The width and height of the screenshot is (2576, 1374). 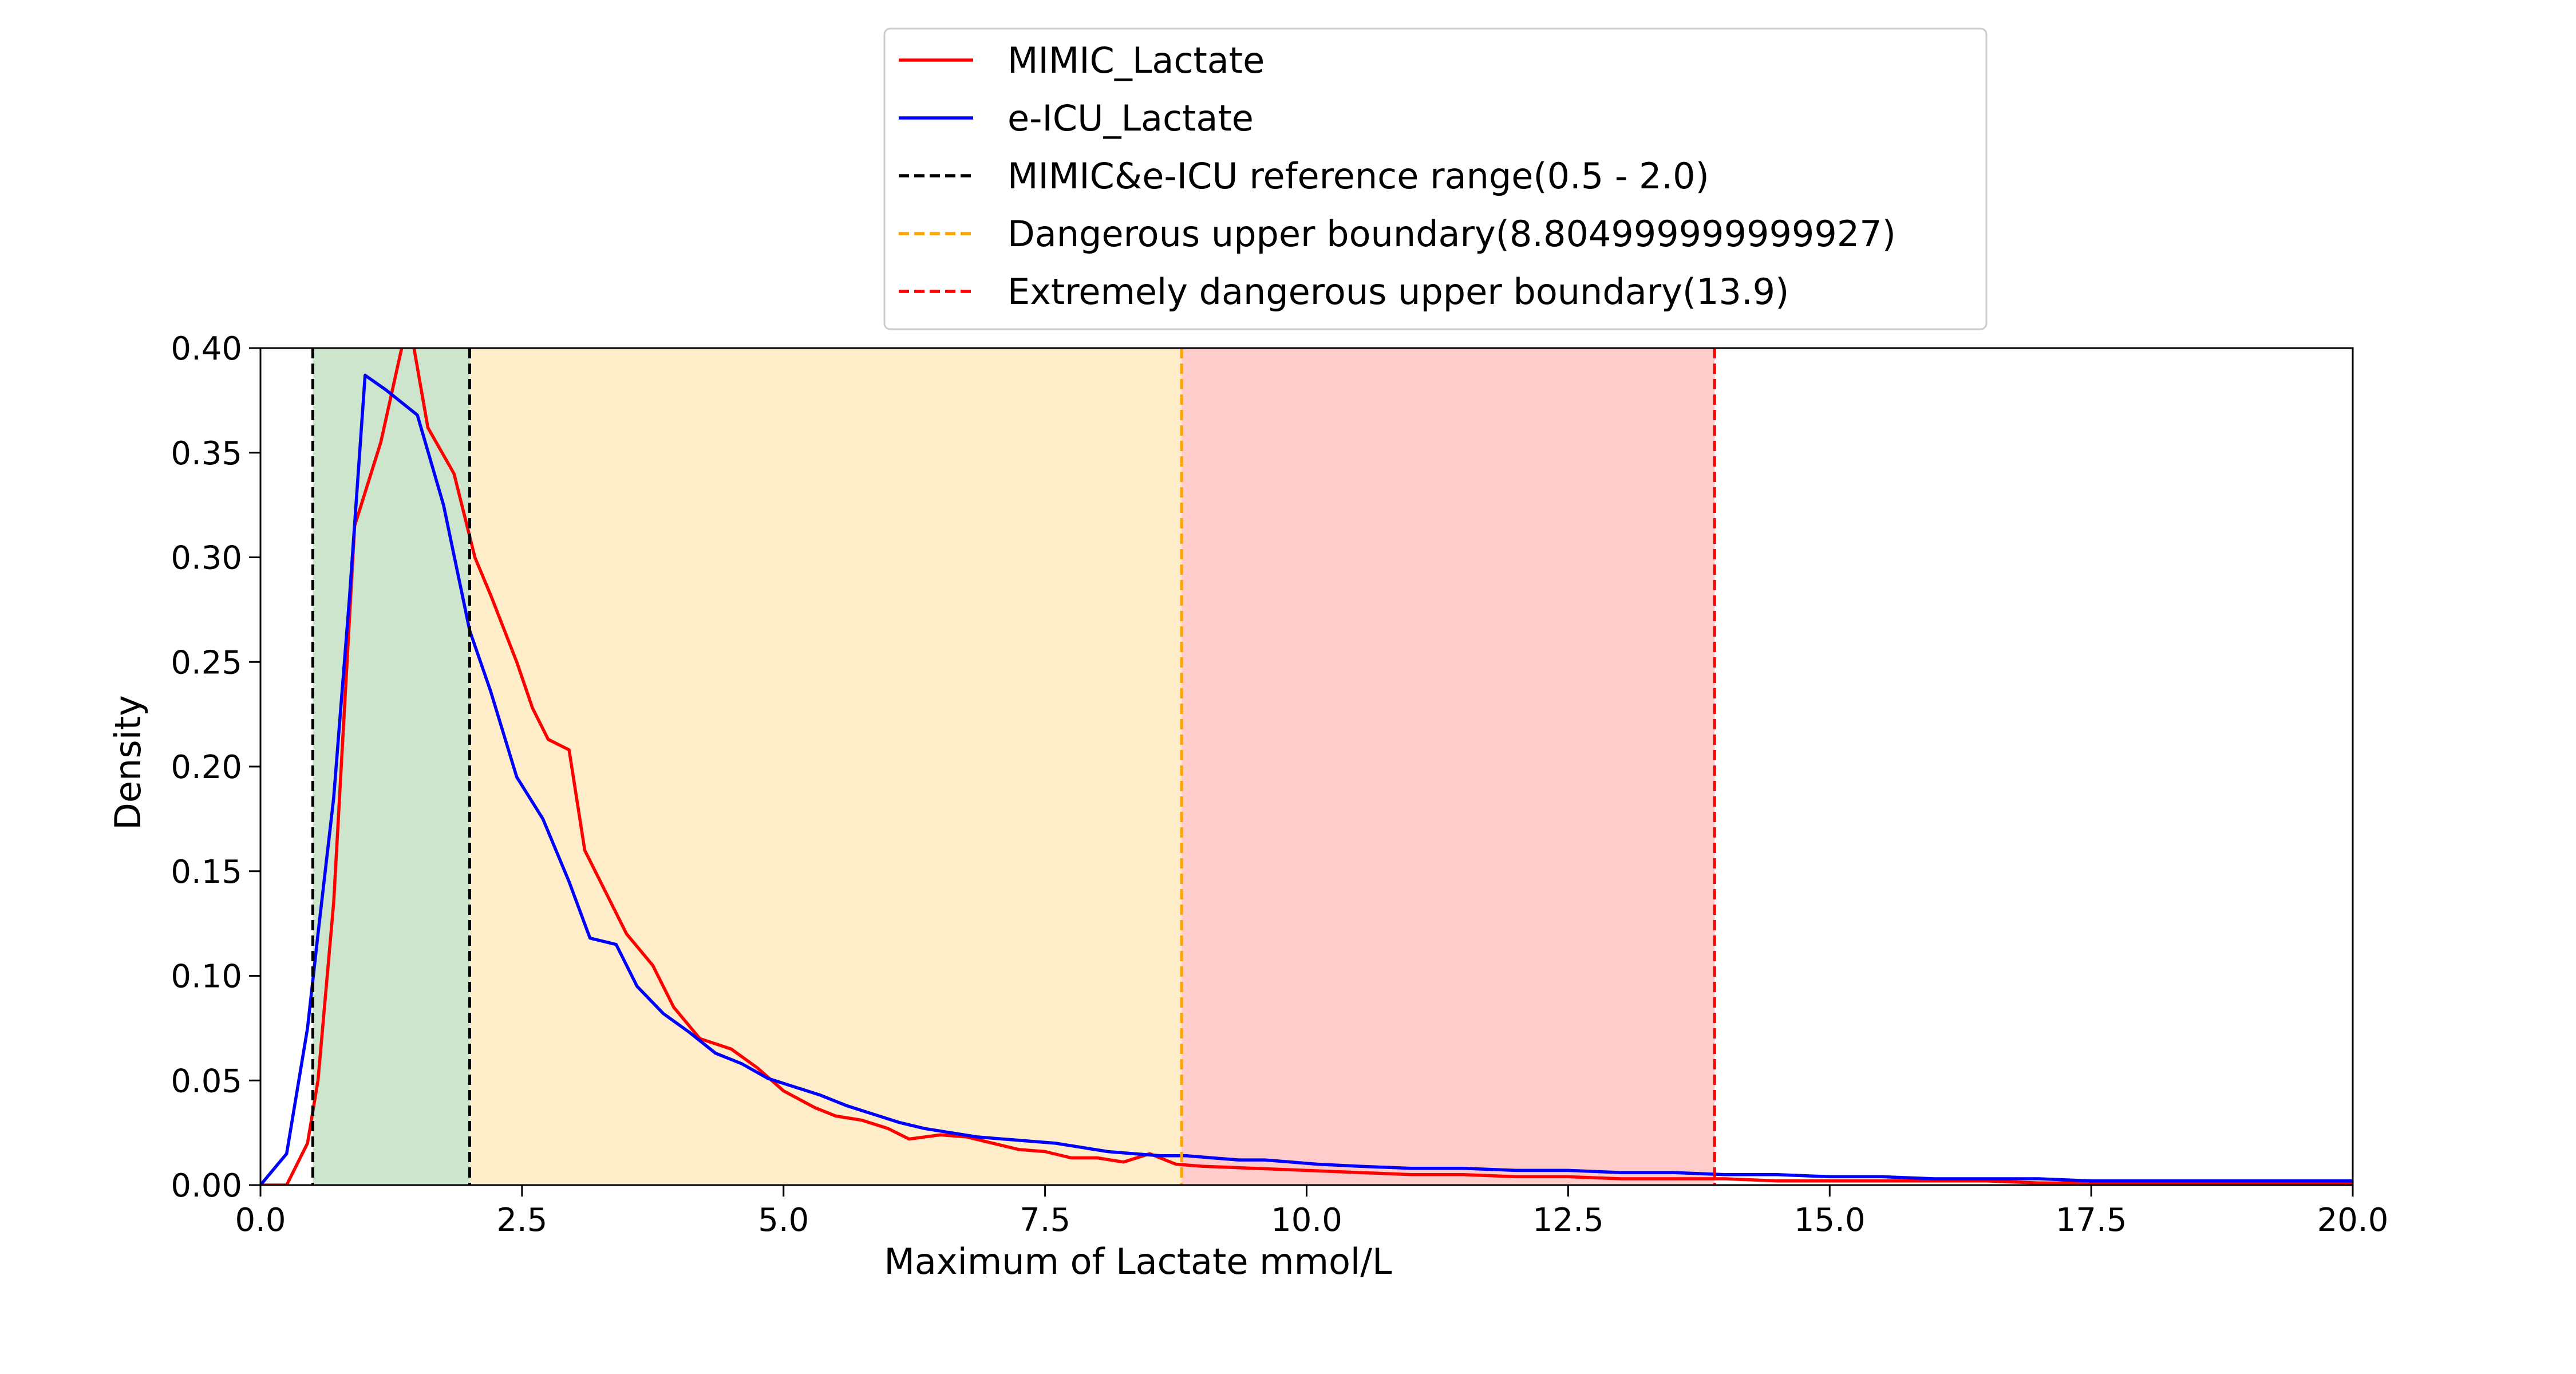 What do you see at coordinates (206, 1081) in the screenshot?
I see `y-tick-label: 0.05` at bounding box center [206, 1081].